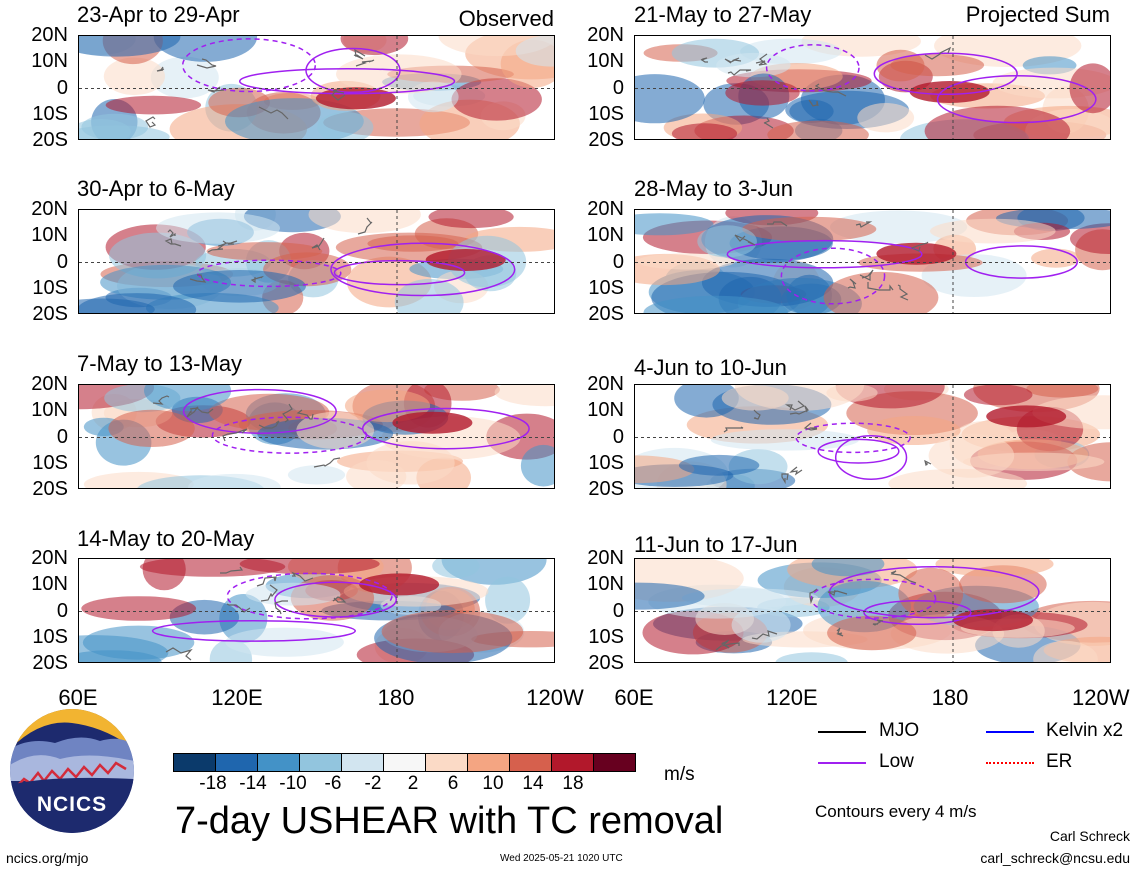 The image size is (1135, 872). I want to click on lat-label-0-right-row4: 0, so click(618, 610).